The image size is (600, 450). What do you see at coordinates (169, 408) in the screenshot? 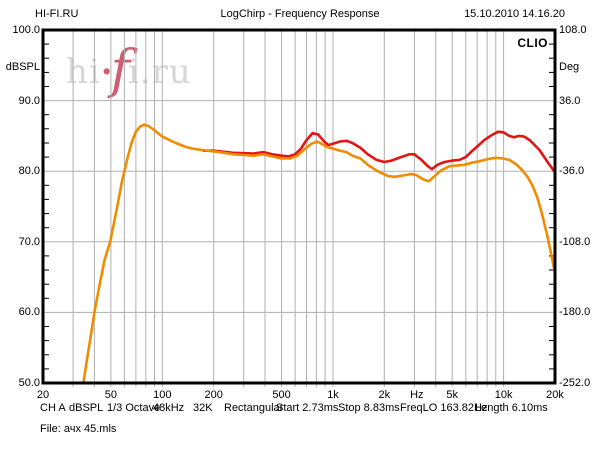
I see `status-item: 48kHz` at bounding box center [169, 408].